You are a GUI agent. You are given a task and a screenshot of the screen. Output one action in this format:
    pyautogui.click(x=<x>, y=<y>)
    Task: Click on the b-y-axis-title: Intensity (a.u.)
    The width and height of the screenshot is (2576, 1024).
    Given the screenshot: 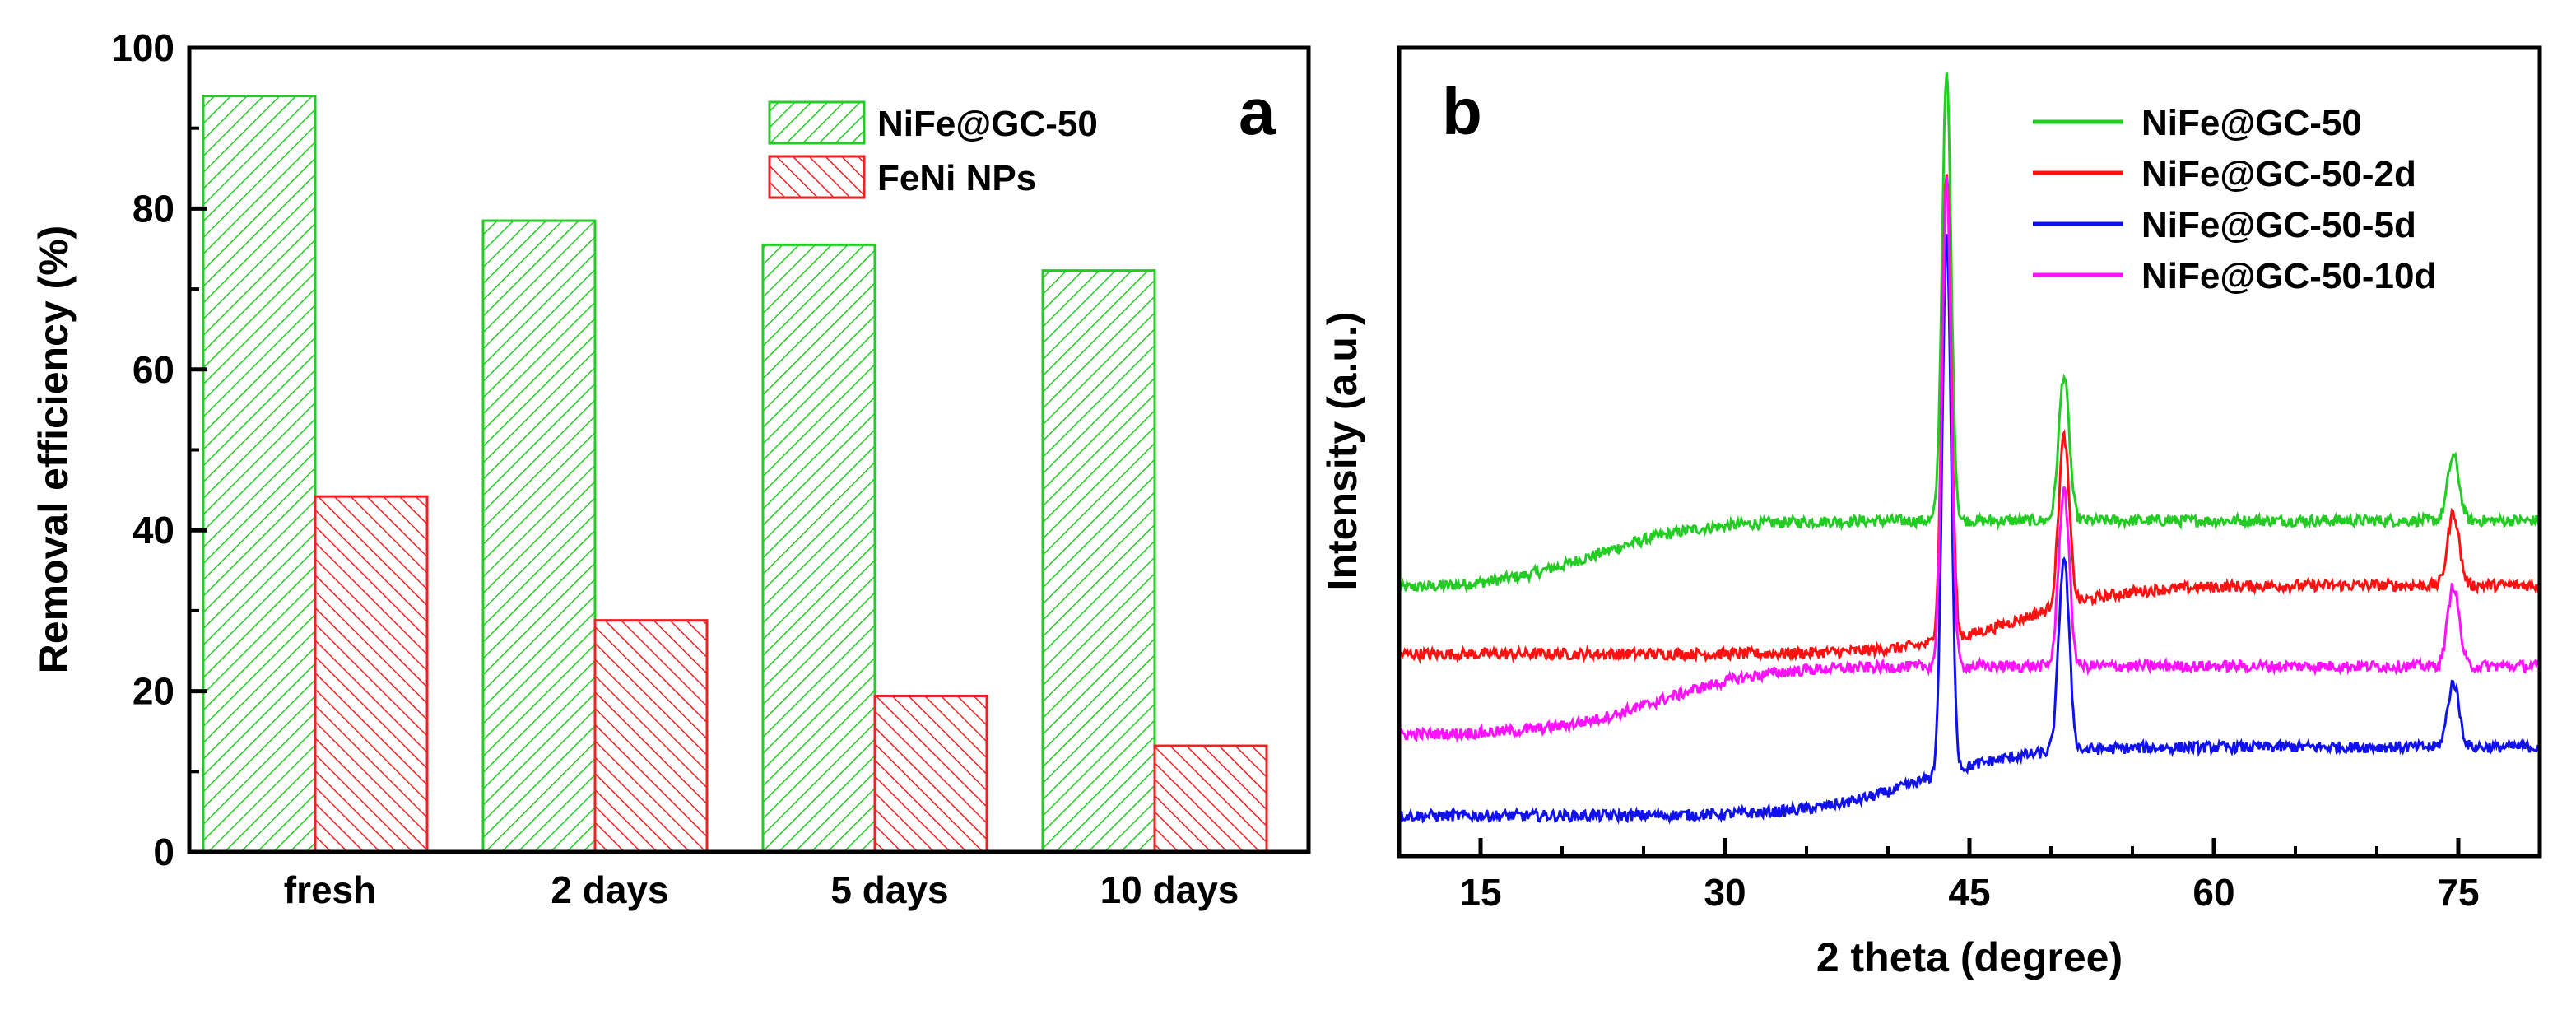 What is the action you would take?
    pyautogui.click(x=1342, y=451)
    